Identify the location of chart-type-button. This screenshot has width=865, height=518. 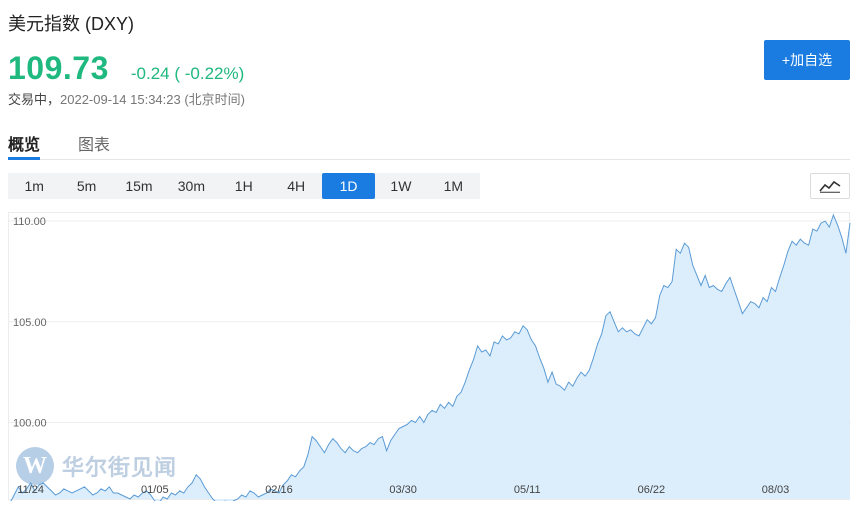
(830, 186).